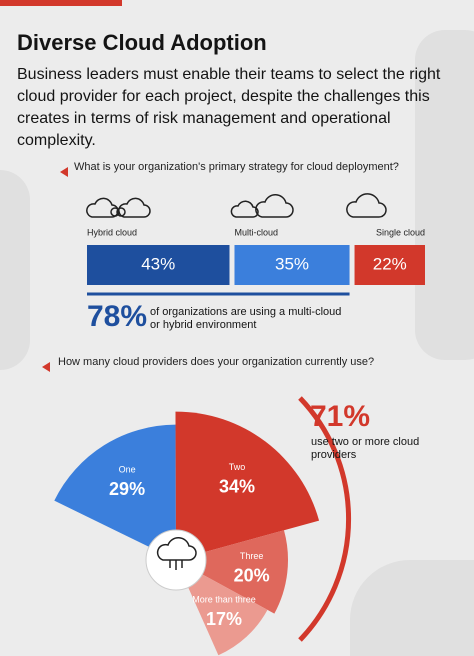 This screenshot has height=656, width=474. What do you see at coordinates (117, 316) in the screenshot?
I see `callout-value: 78%` at bounding box center [117, 316].